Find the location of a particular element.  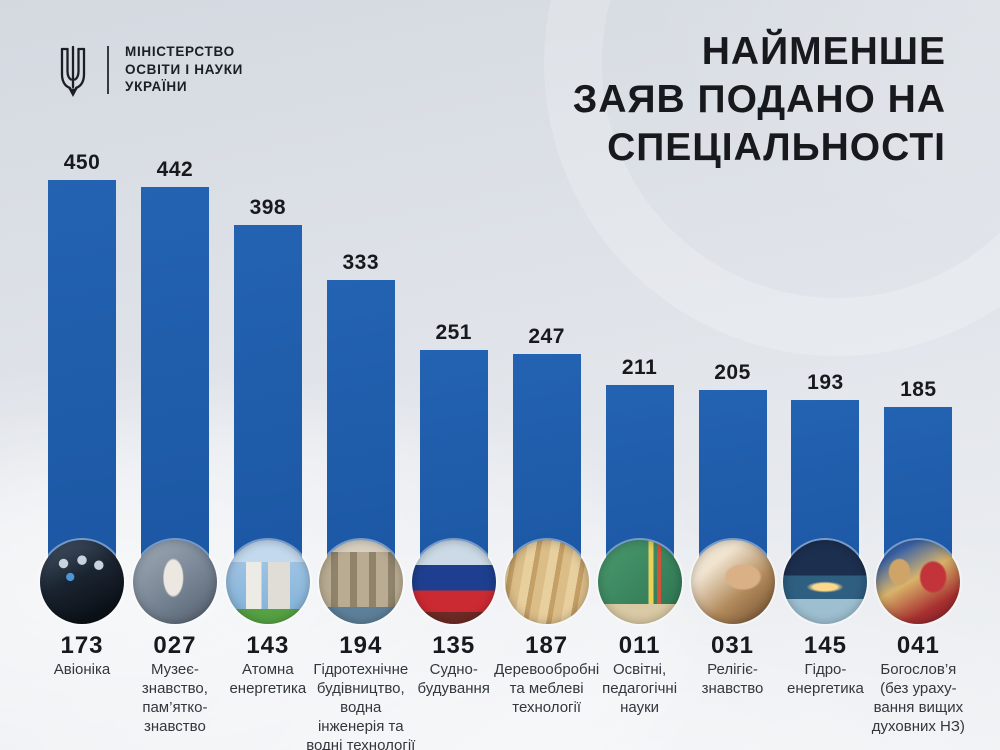

page-title: НАЙМЕНШЕ ЗАЯВ ПОДАНО НА СПЕЦІАЛЬНОСТІ is located at coordinates (759, 100).